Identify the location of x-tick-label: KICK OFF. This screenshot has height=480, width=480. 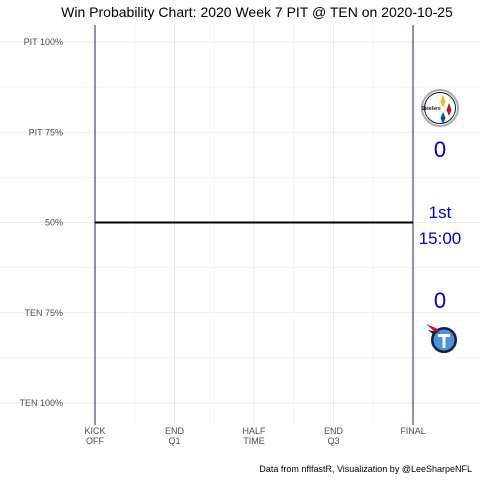
(94, 436).